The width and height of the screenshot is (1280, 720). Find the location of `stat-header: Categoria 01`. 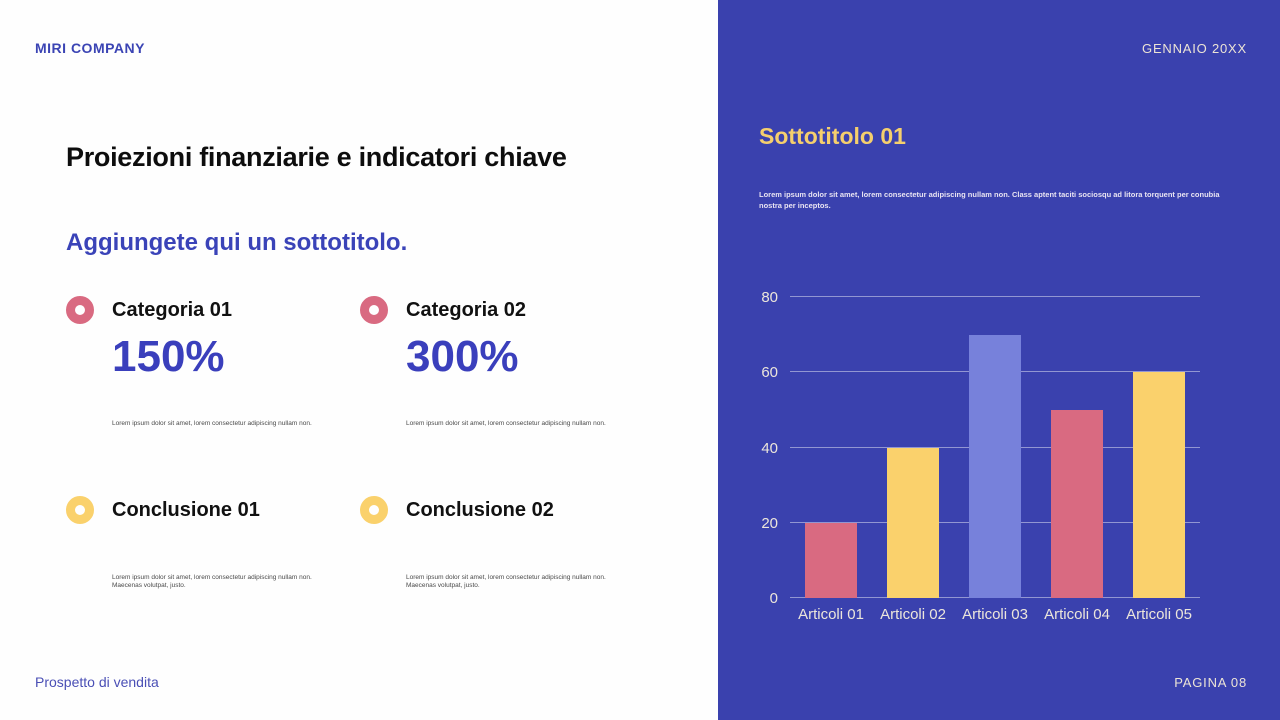

stat-header: Categoria 01 is located at coordinates (149, 310).